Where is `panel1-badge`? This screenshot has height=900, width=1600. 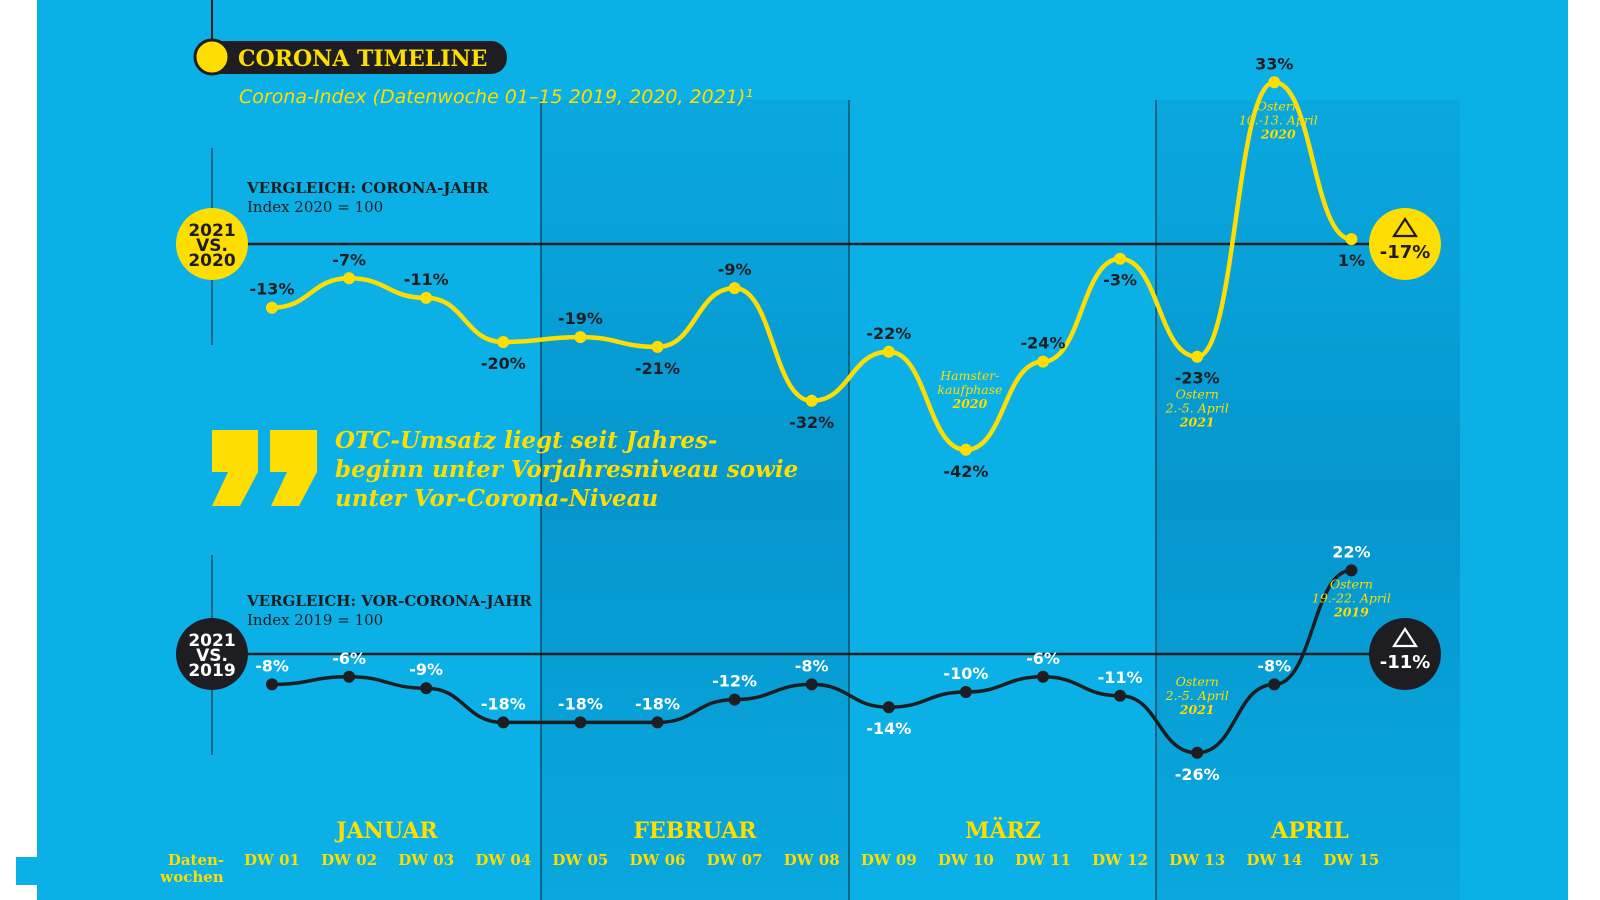 panel1-badge is located at coordinates (212, 244).